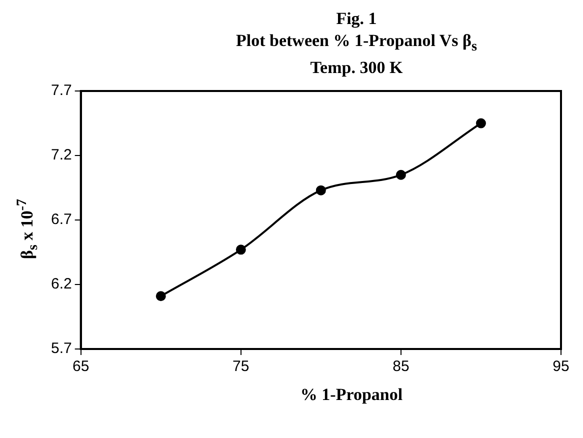 This screenshot has height=438, width=583. I want to click on y-tick-label: 6.7, so click(61, 220).